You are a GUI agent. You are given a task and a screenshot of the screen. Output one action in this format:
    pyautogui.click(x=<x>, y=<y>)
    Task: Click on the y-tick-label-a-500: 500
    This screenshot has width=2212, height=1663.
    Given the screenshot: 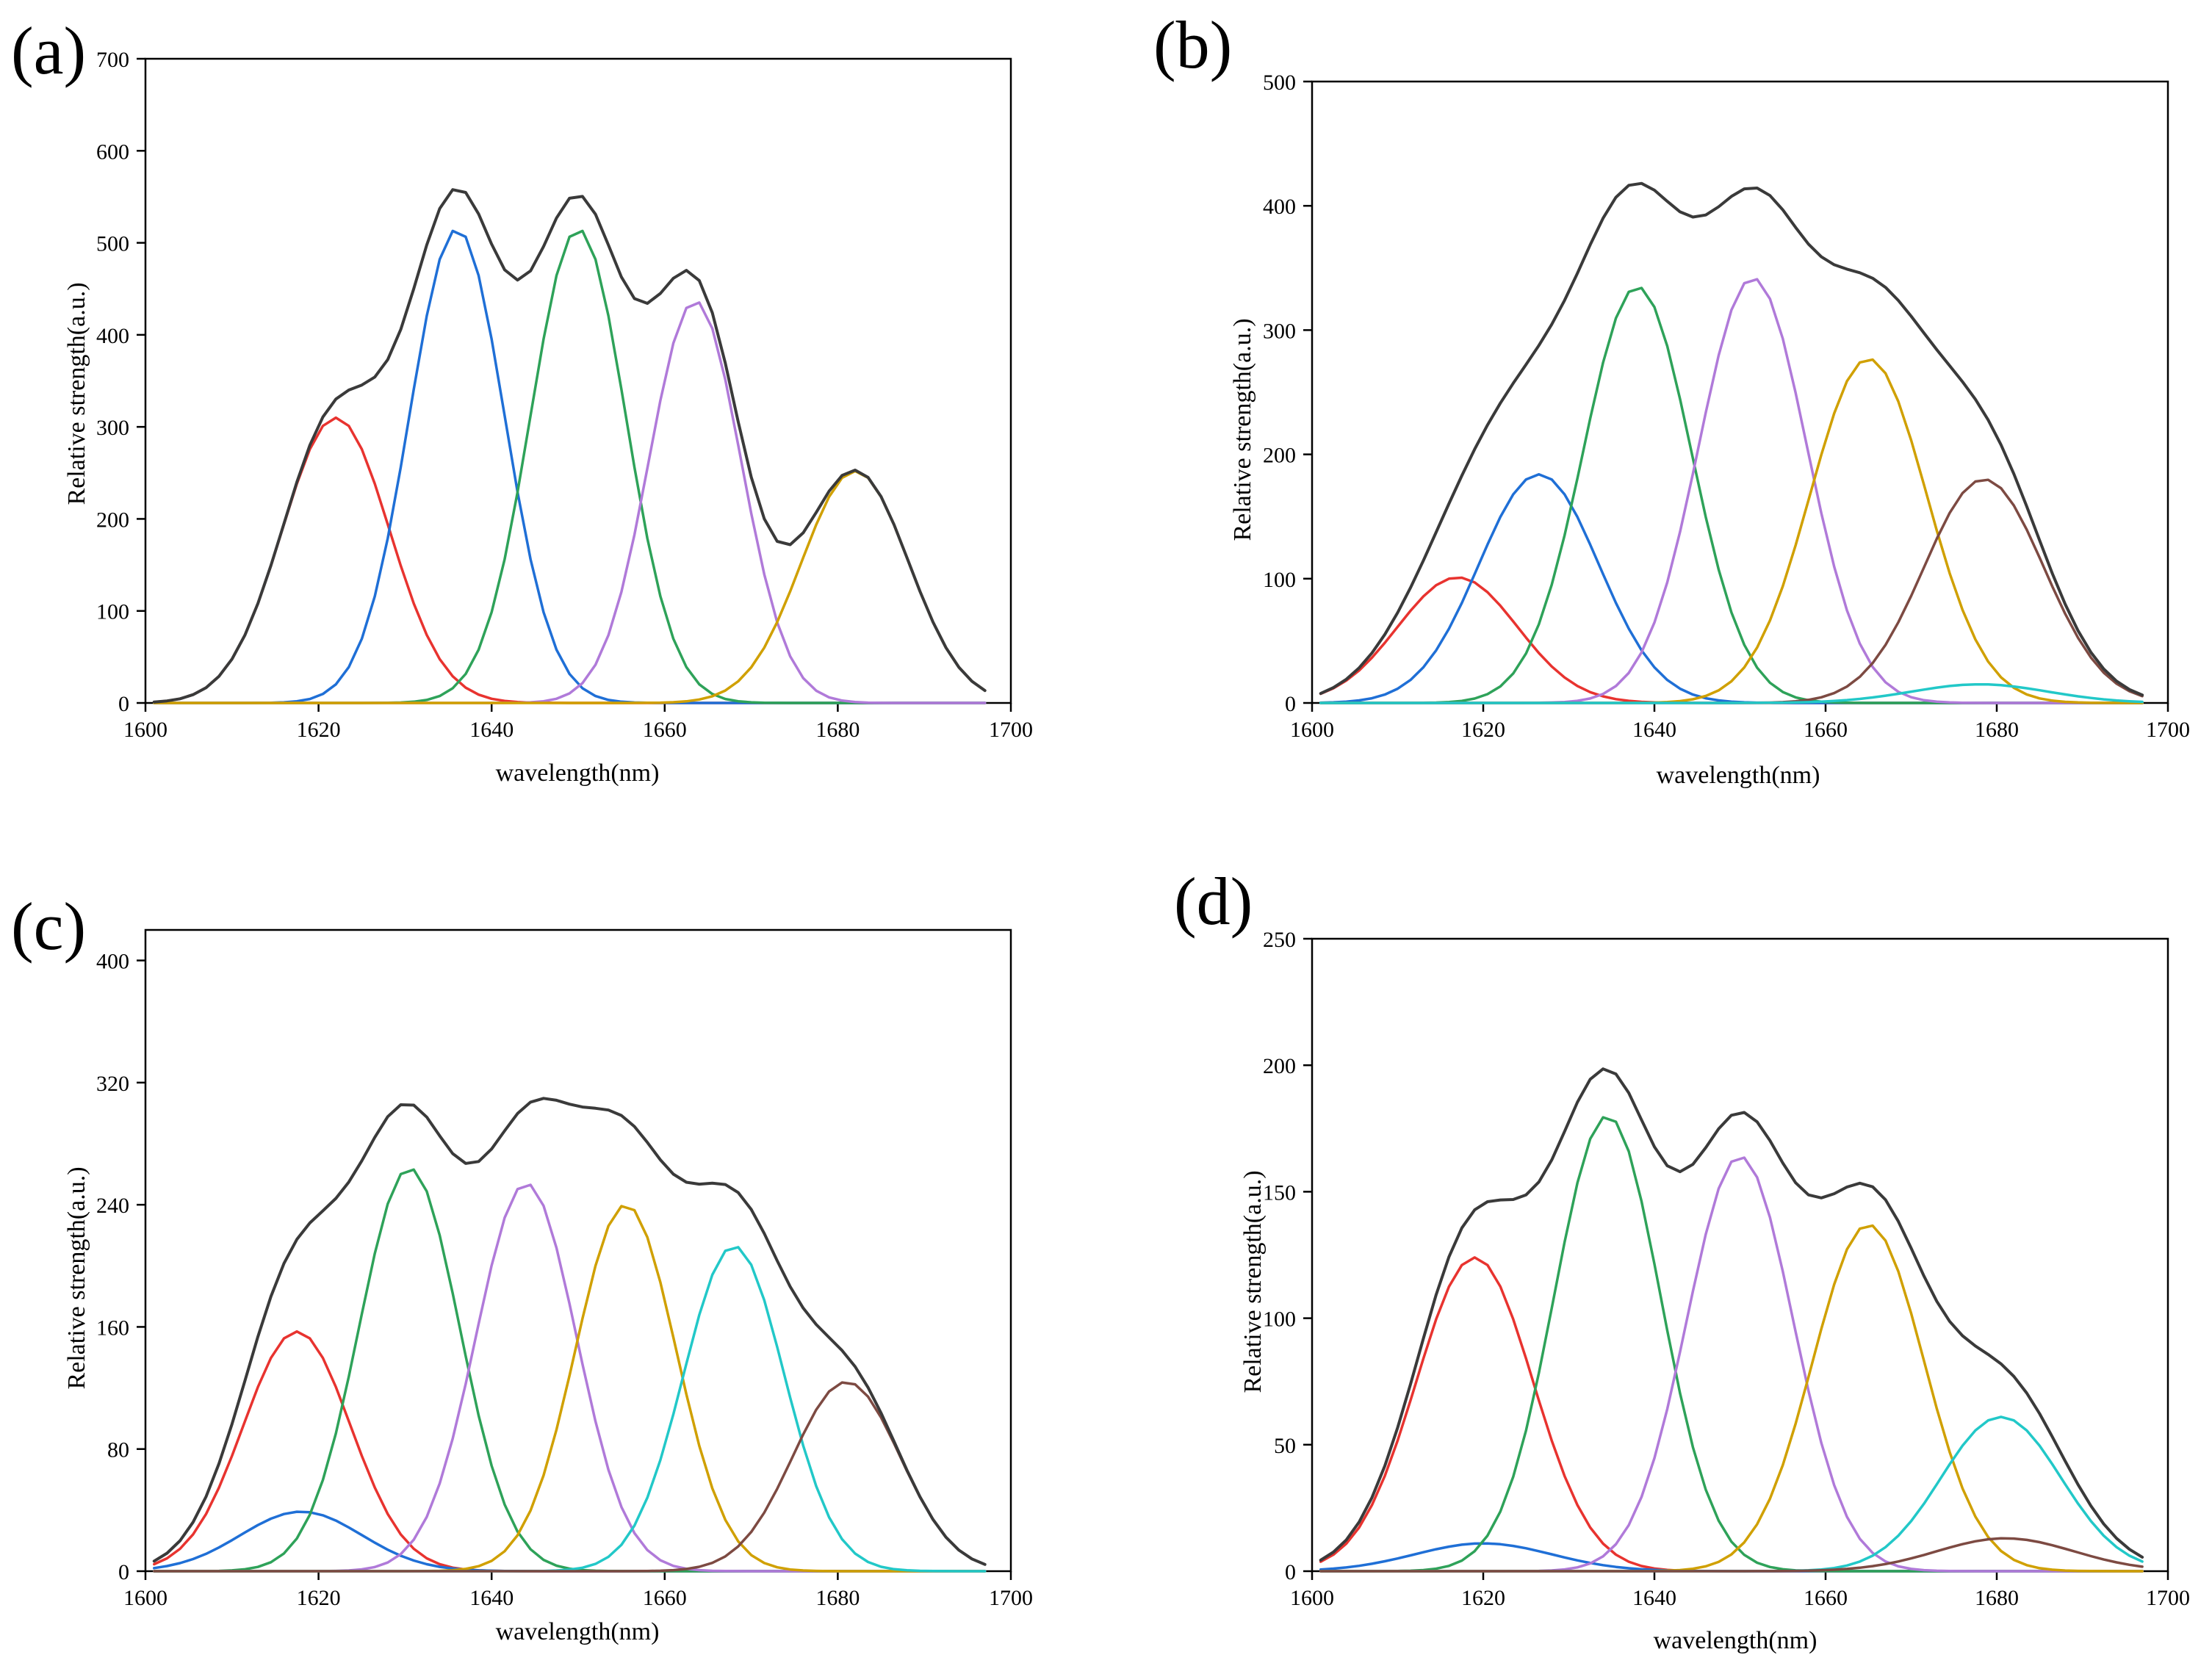 What is the action you would take?
    pyautogui.click(x=113, y=244)
    